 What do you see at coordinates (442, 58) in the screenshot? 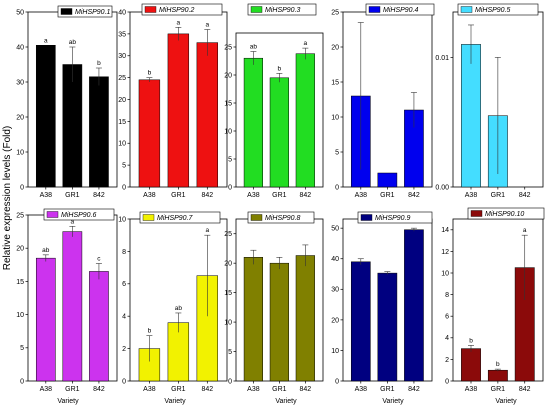
I see `y-tick-label: 0.01` at bounding box center [442, 58].